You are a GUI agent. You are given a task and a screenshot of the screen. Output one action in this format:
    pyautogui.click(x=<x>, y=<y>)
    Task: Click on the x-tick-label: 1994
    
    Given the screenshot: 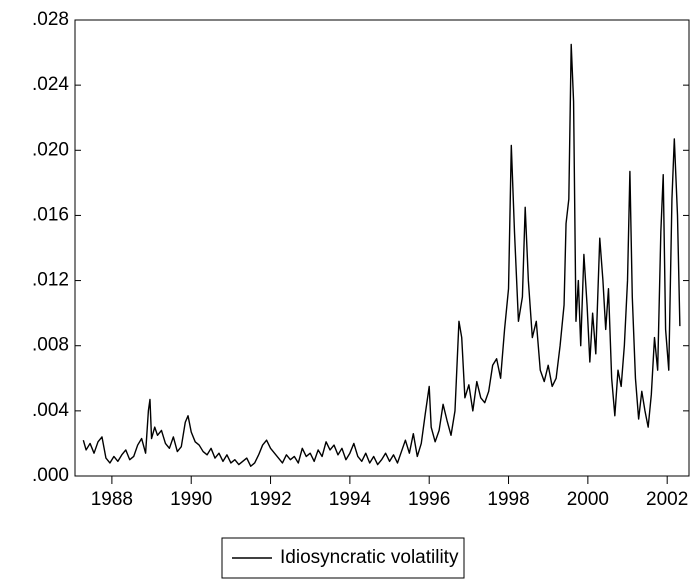 What is the action you would take?
    pyautogui.click(x=350, y=499)
    